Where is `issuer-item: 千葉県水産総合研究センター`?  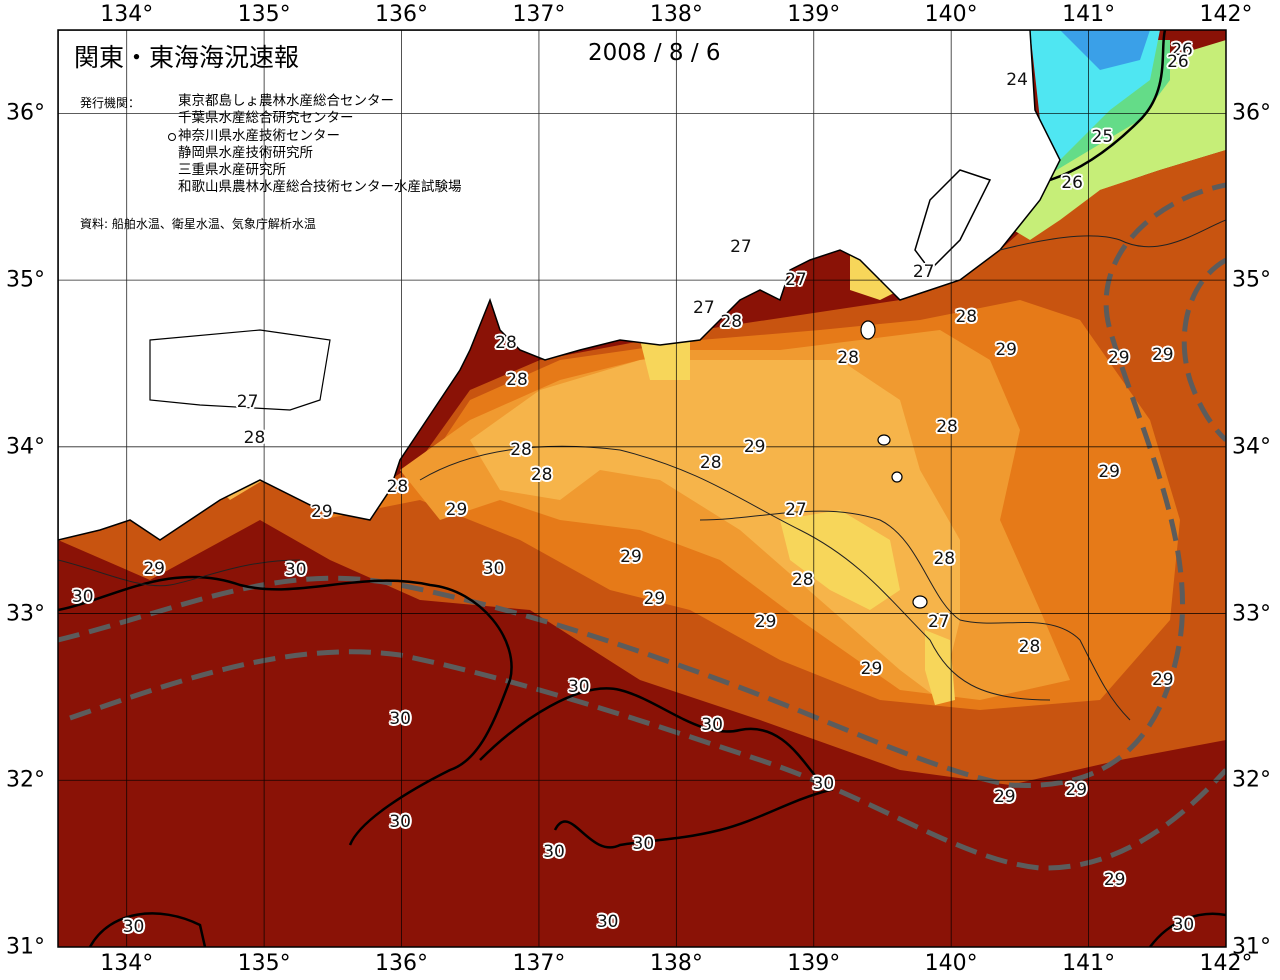 issuer-item: 千葉県水産総合研究センター is located at coordinates (266, 118).